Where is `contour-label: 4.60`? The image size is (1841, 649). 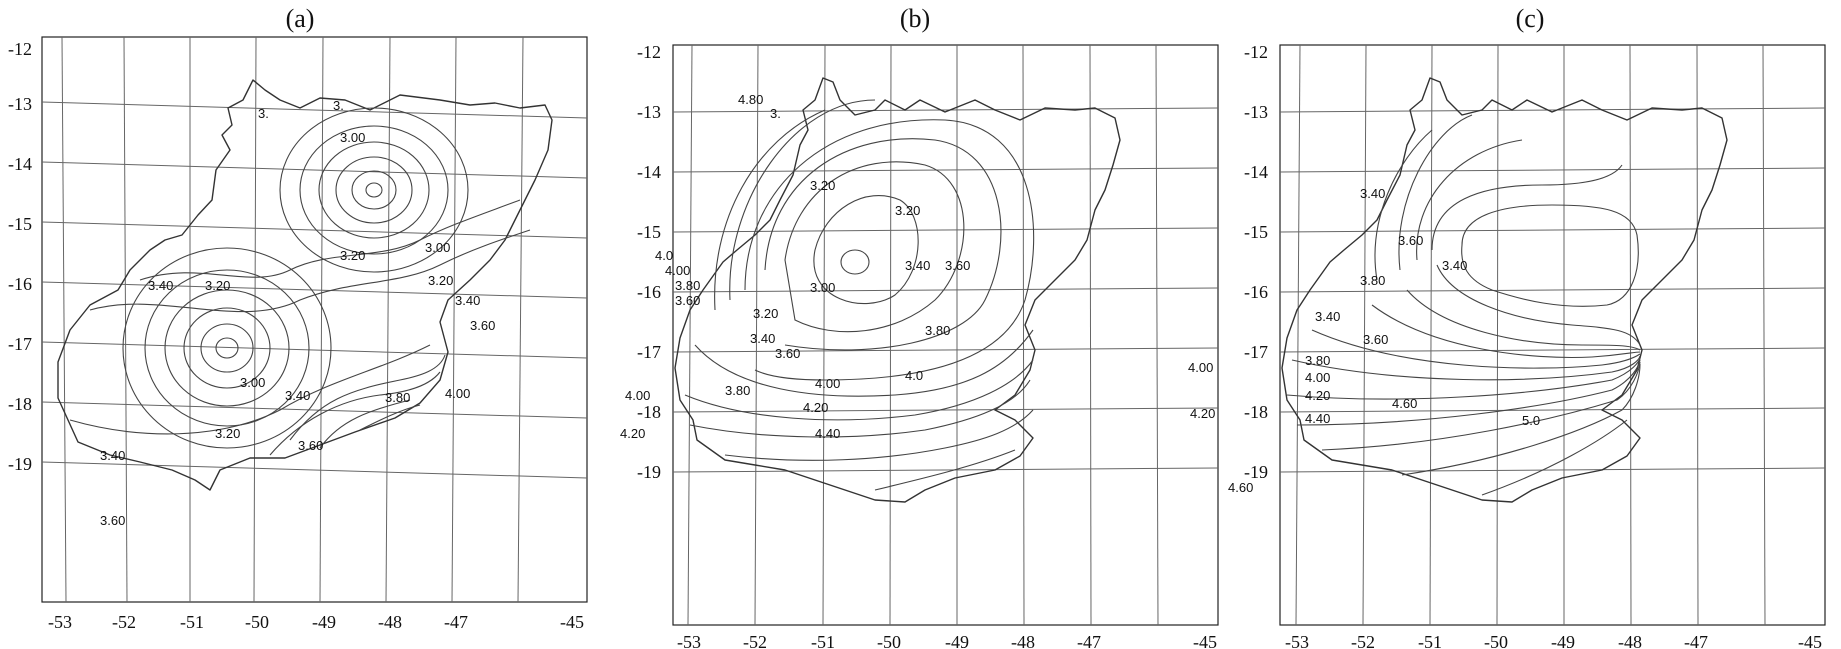 contour-label: 4.60 is located at coordinates (1240, 487).